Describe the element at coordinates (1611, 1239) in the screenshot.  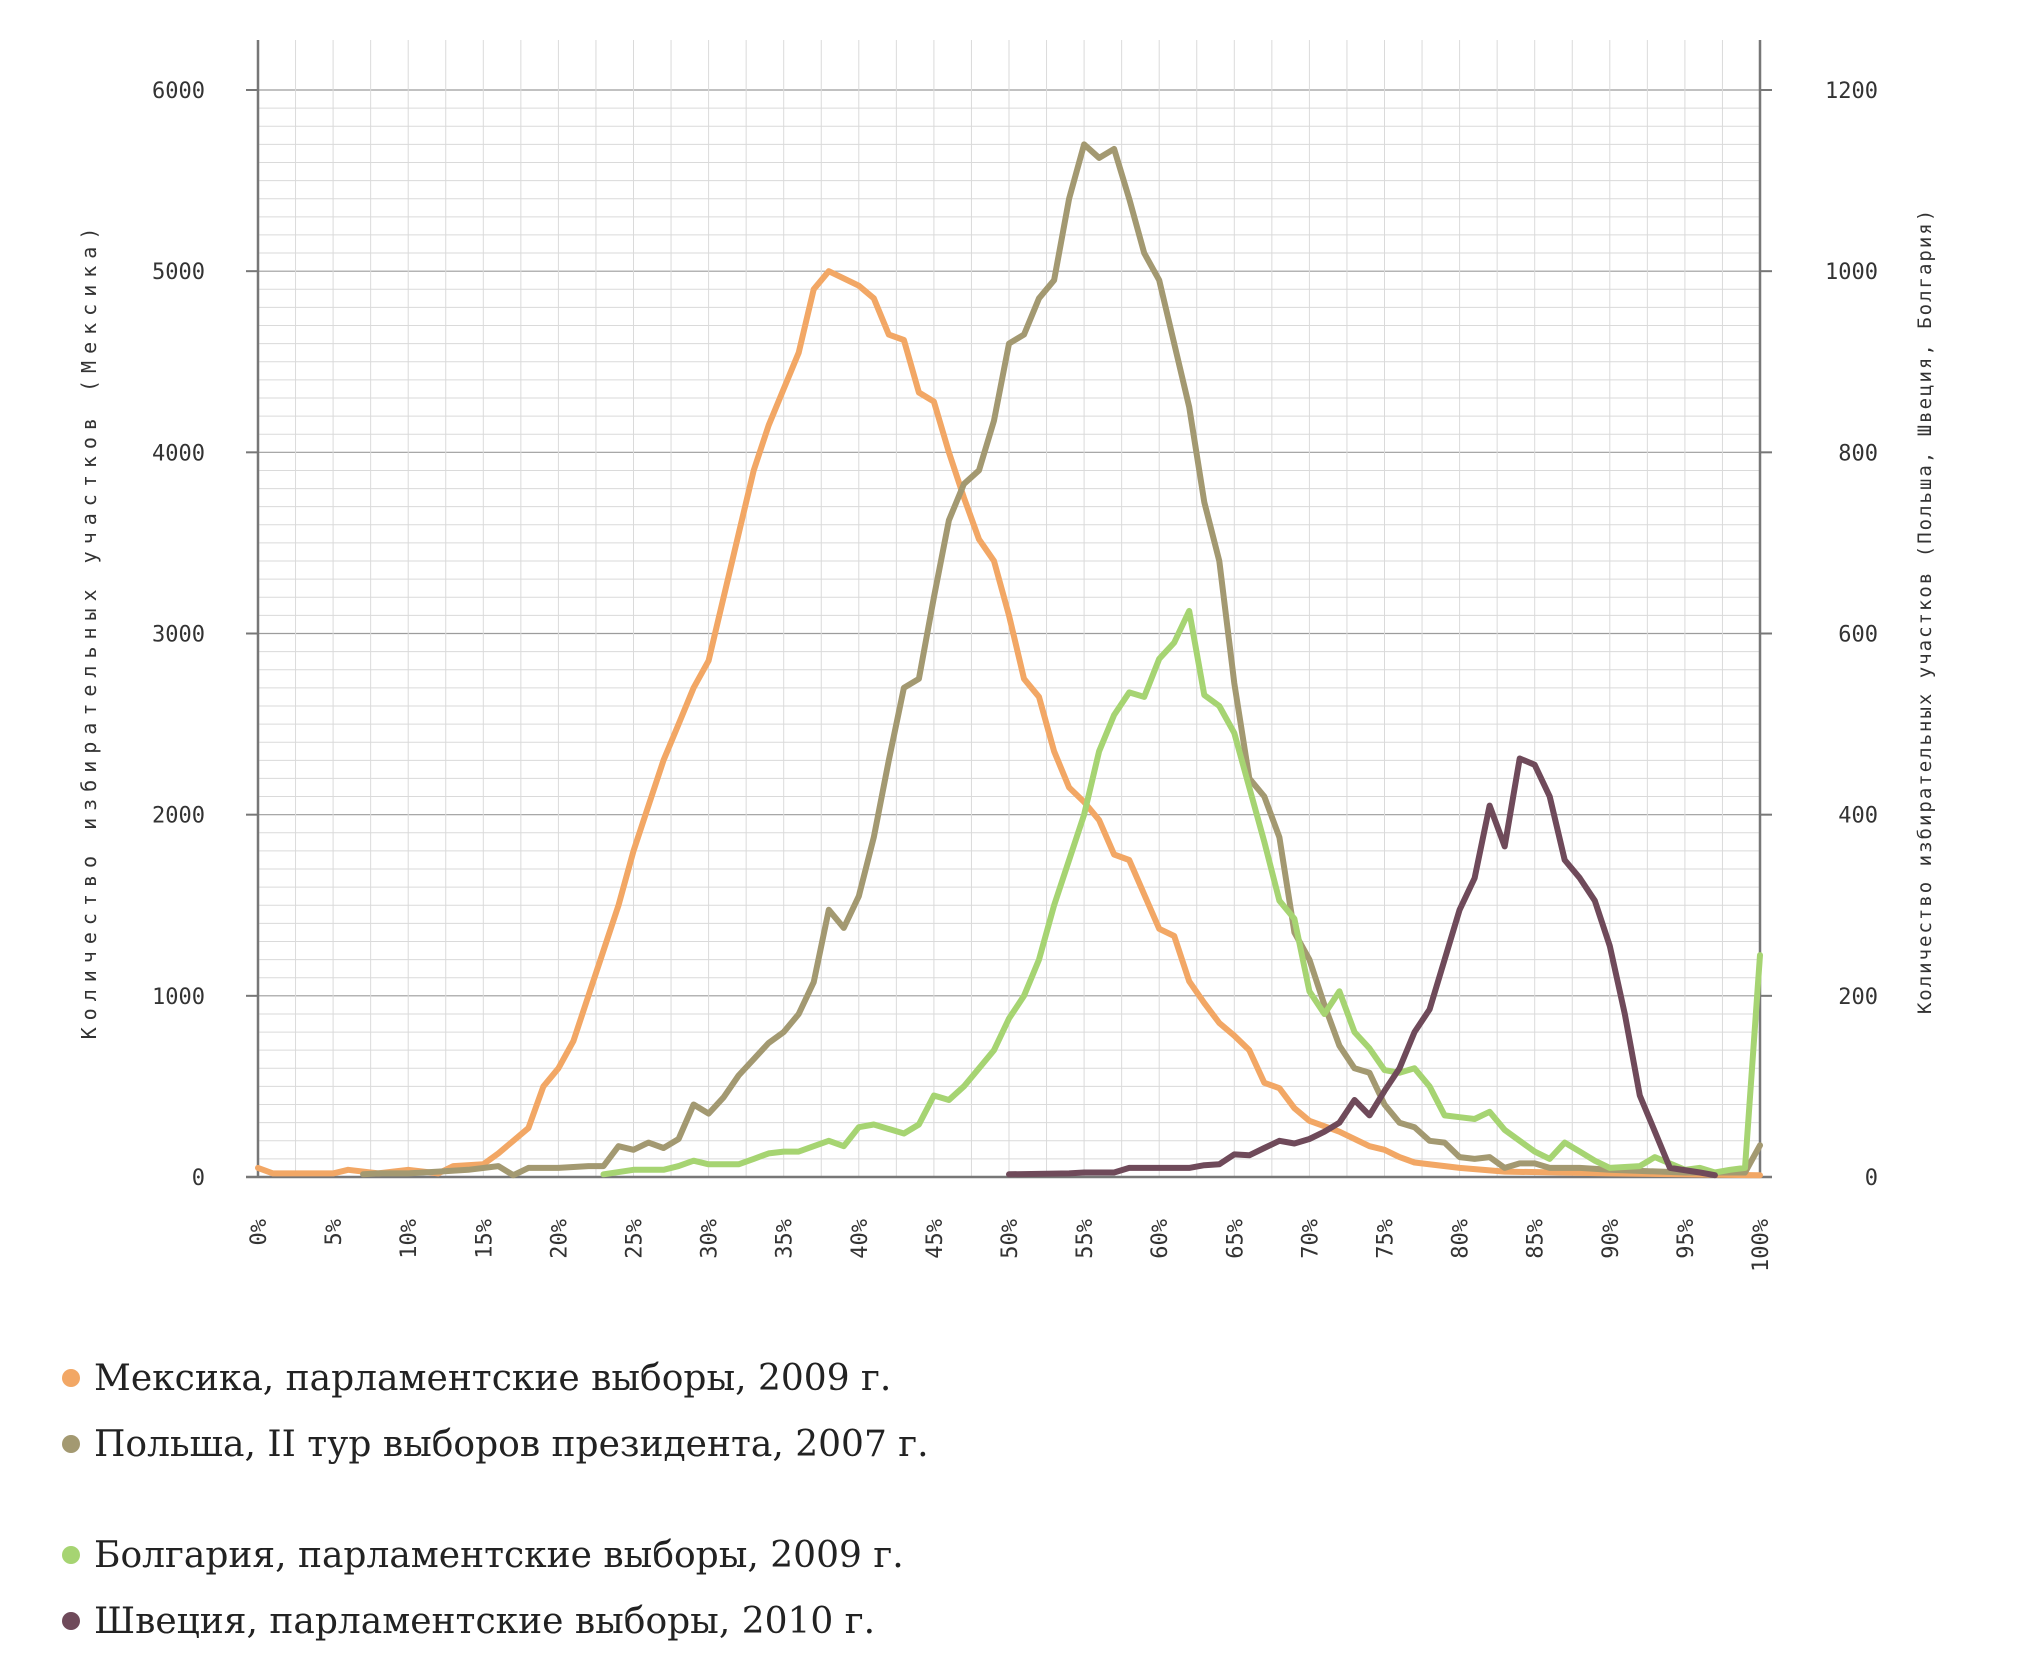
I see `x-tick-label: 90%` at that location.